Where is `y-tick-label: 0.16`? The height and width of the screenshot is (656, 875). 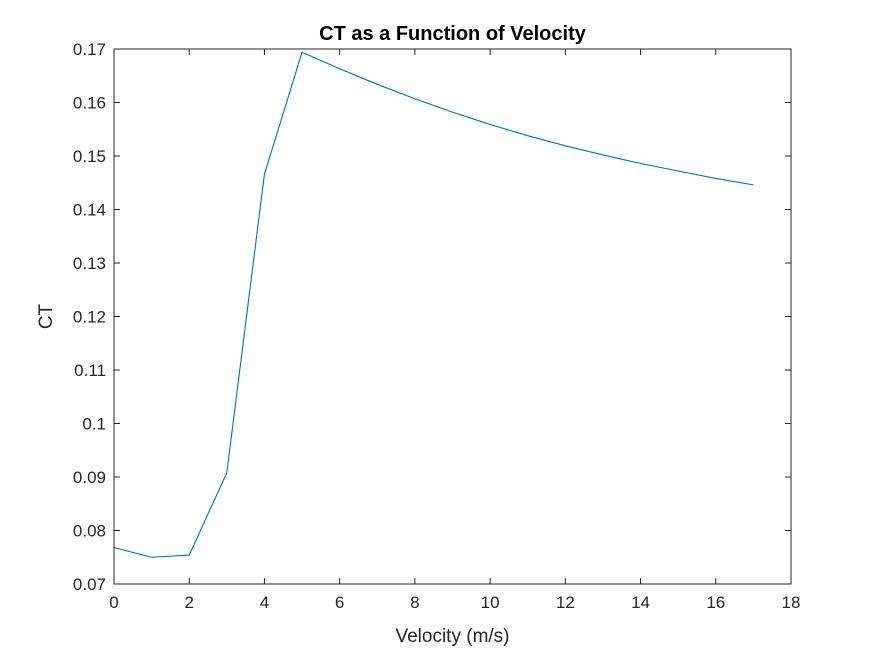
y-tick-label: 0.16 is located at coordinates (89, 103).